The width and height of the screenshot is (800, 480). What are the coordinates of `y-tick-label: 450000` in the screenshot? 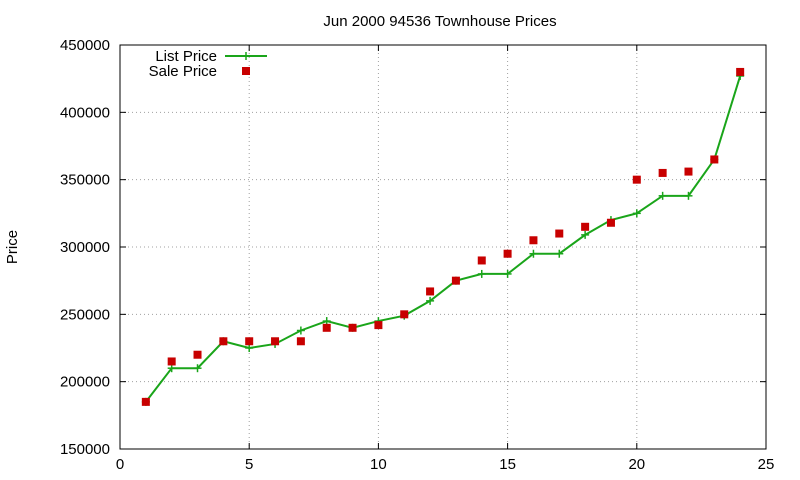 It's located at (85, 45).